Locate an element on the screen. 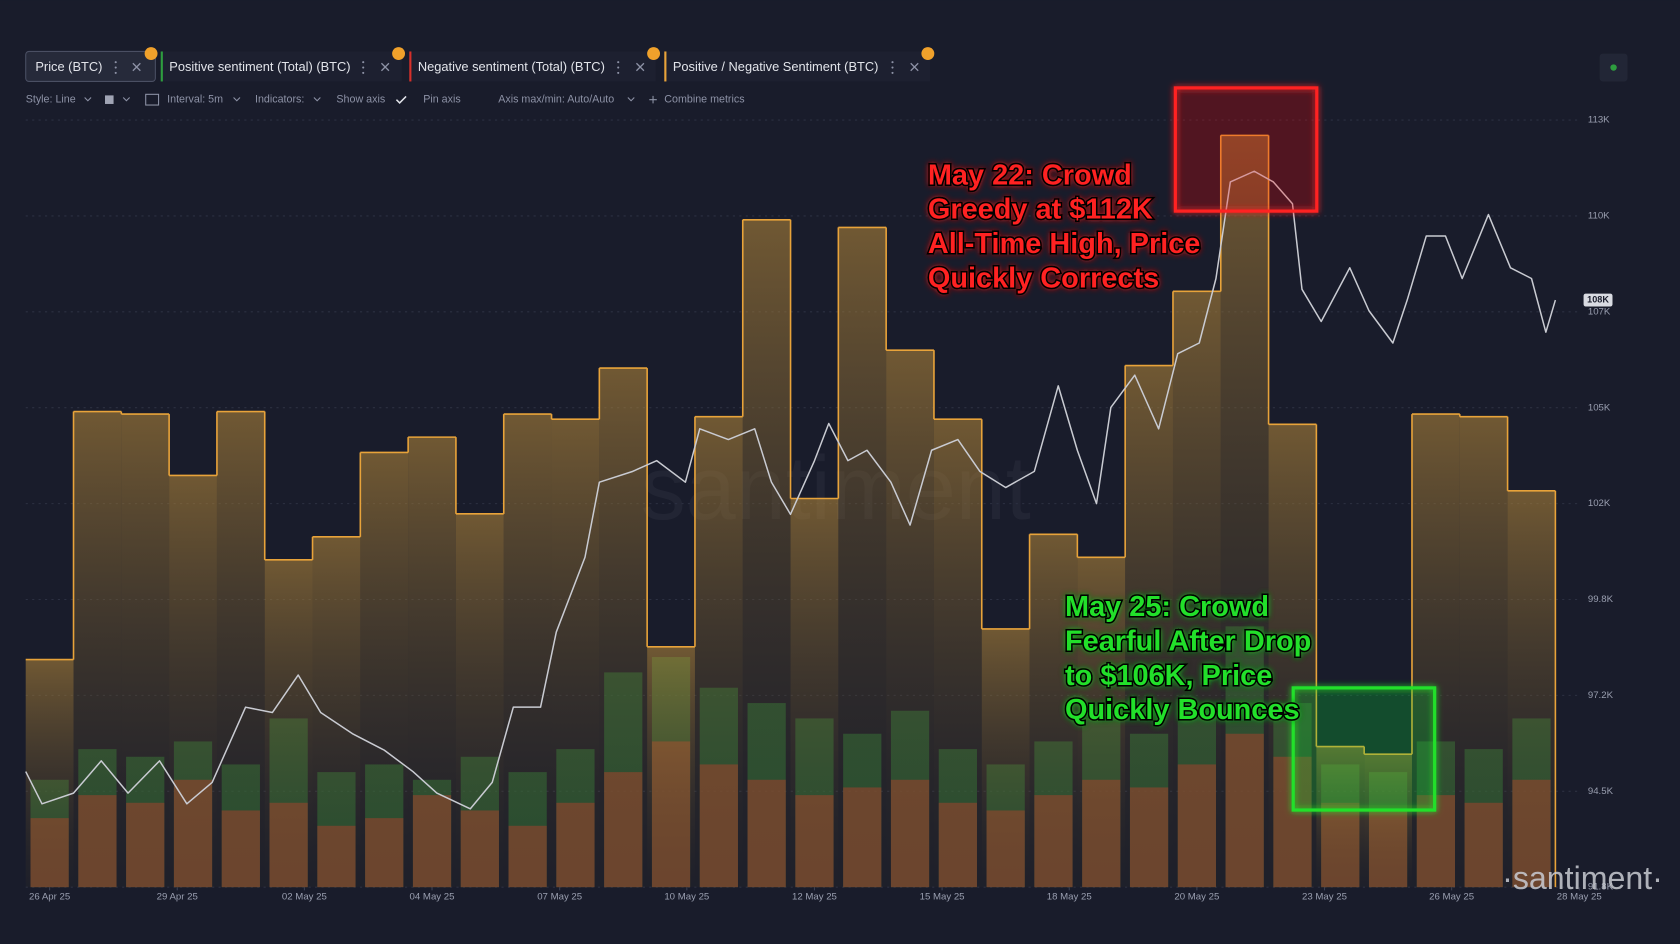 The image size is (1680, 944). y-tick-label: 113K is located at coordinates (1599, 120).